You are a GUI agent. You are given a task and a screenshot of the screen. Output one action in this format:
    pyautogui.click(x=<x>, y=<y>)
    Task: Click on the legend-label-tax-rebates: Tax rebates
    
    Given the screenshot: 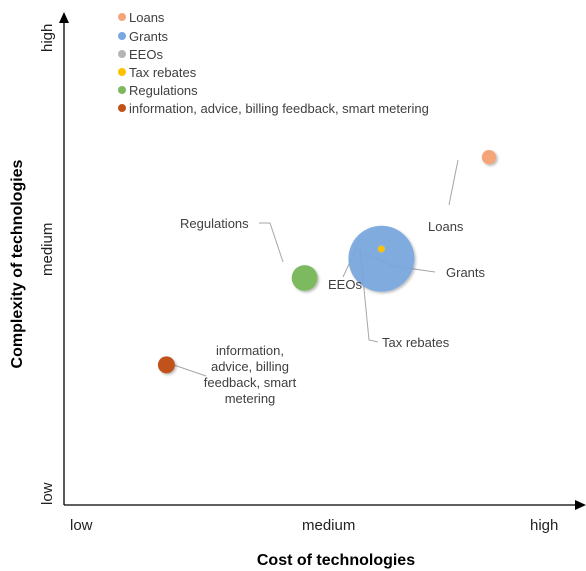 What is the action you would take?
    pyautogui.click(x=163, y=72)
    